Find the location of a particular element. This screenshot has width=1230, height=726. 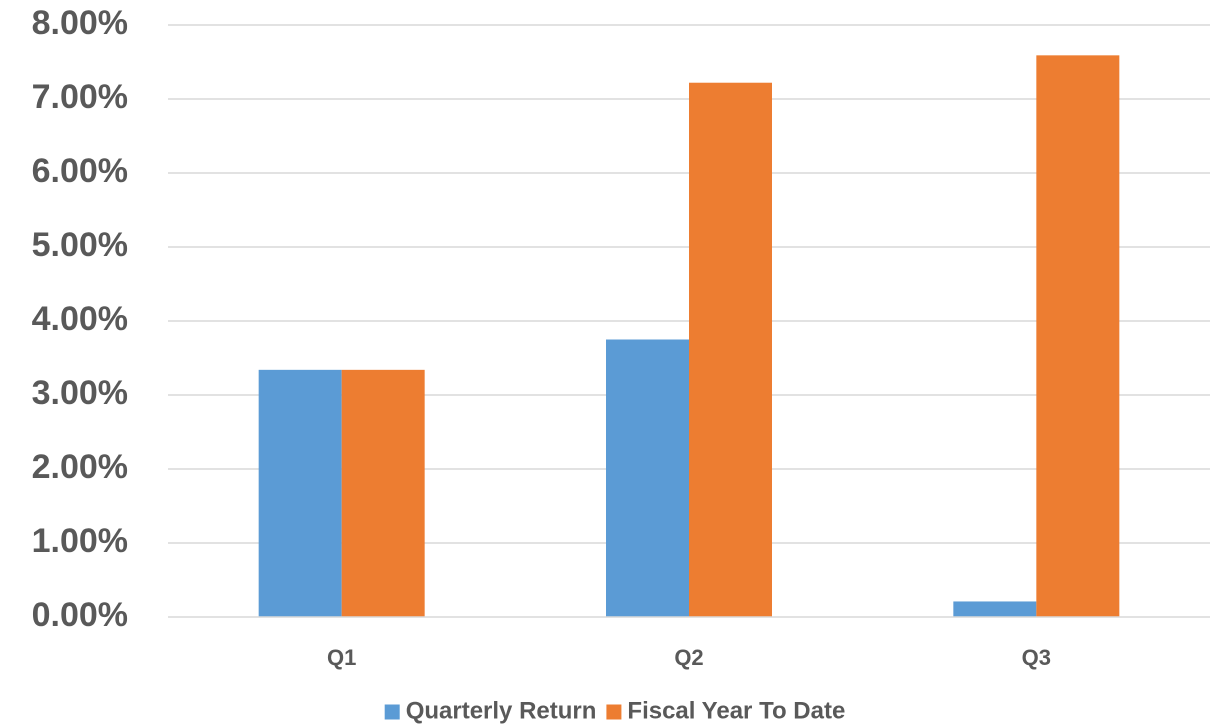

x-category-label-q1: Q1 is located at coordinates (341, 657).